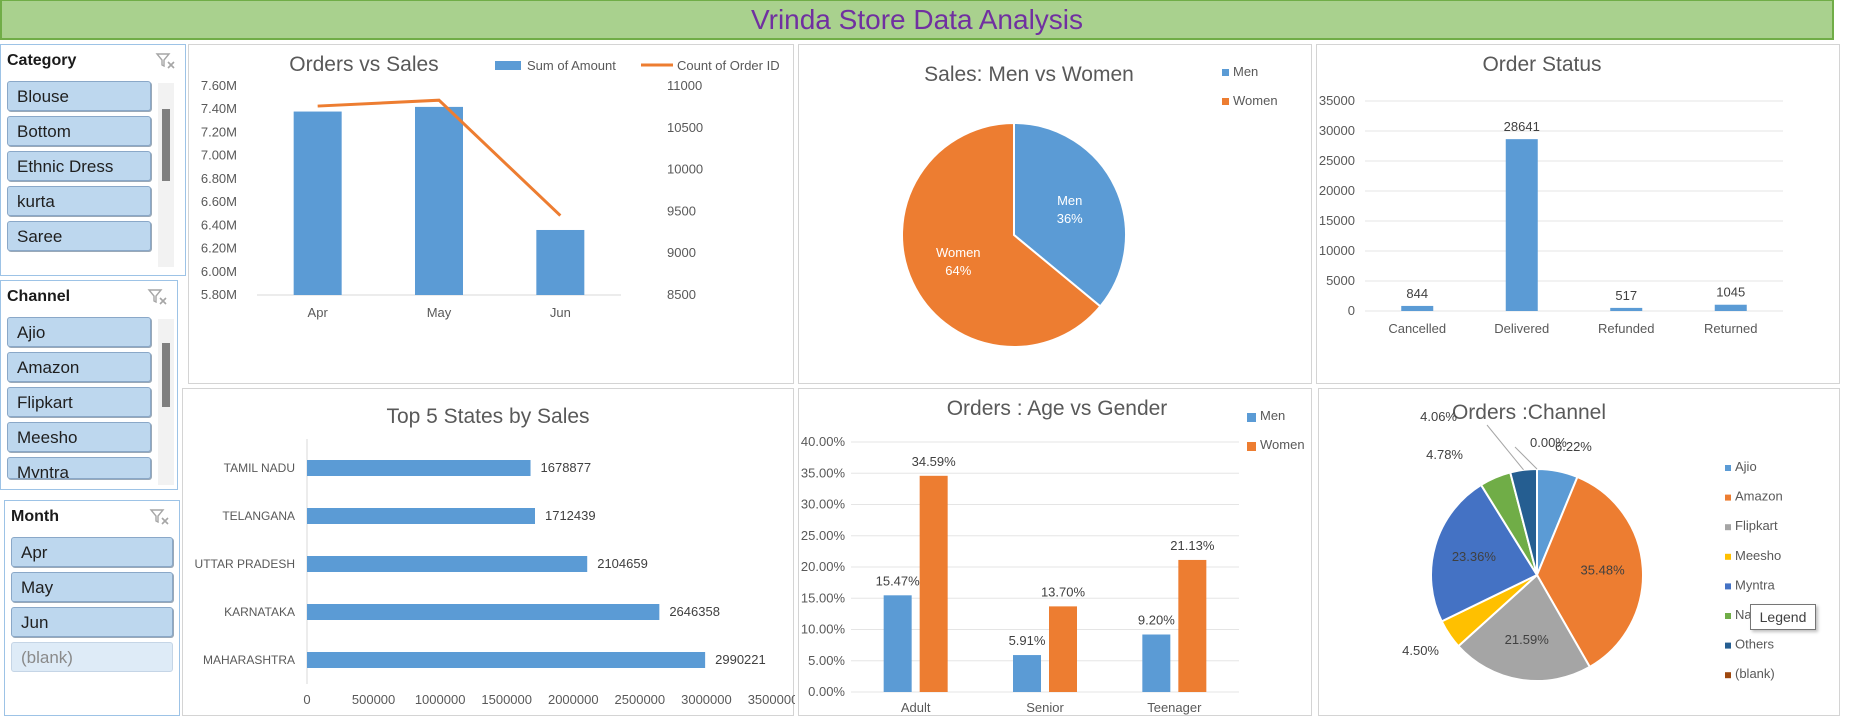  What do you see at coordinates (92, 657) in the screenshot?
I see `month-item-blank: (blank)` at bounding box center [92, 657].